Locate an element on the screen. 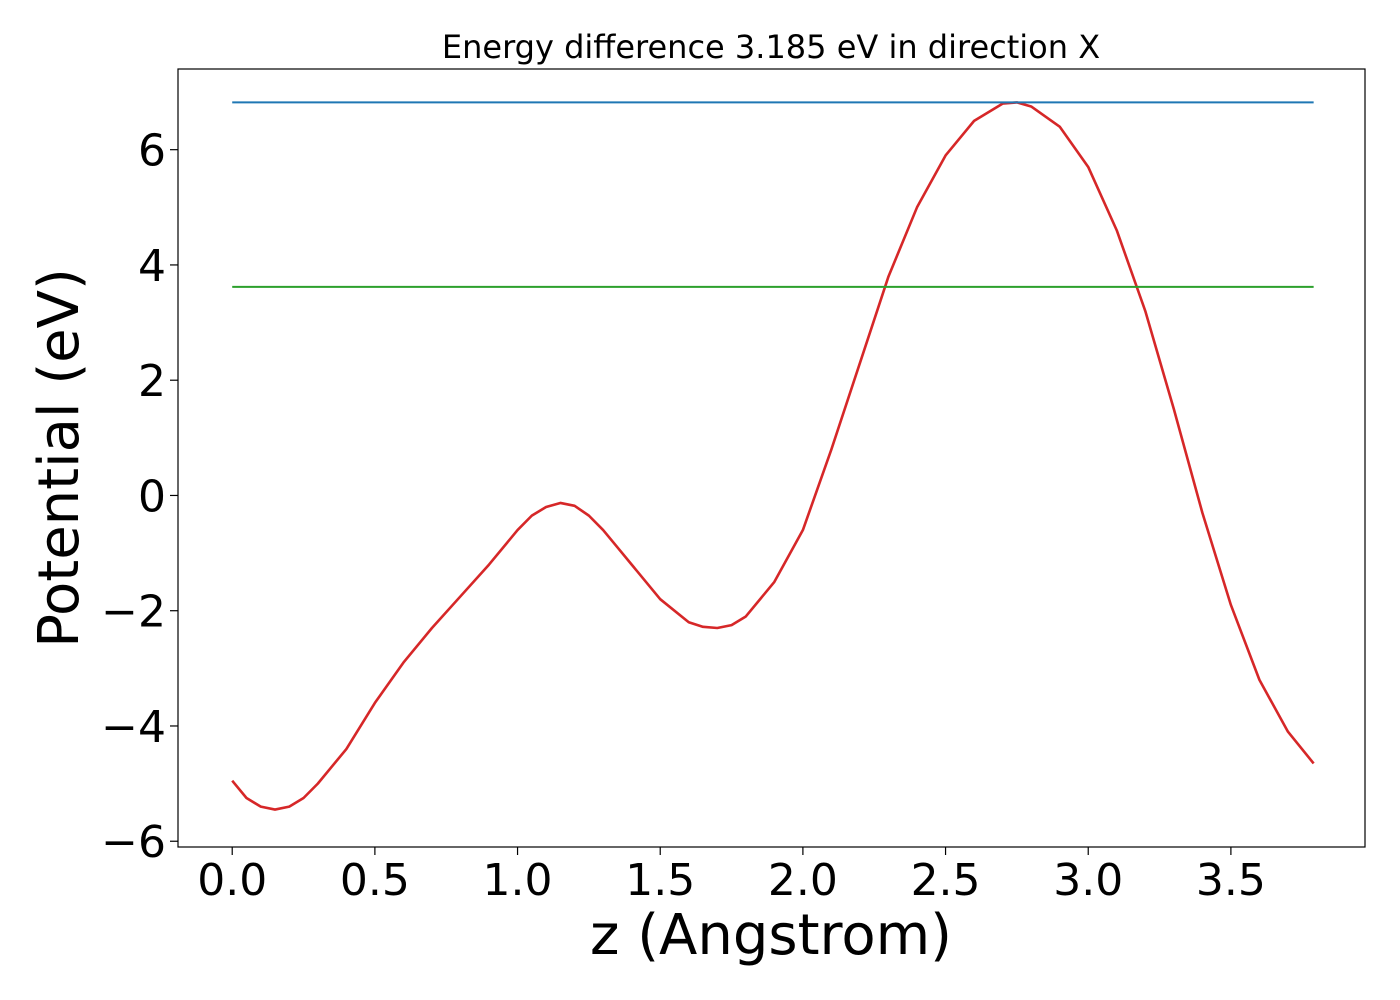  y-tick-label: 6 is located at coordinates (152, 151).